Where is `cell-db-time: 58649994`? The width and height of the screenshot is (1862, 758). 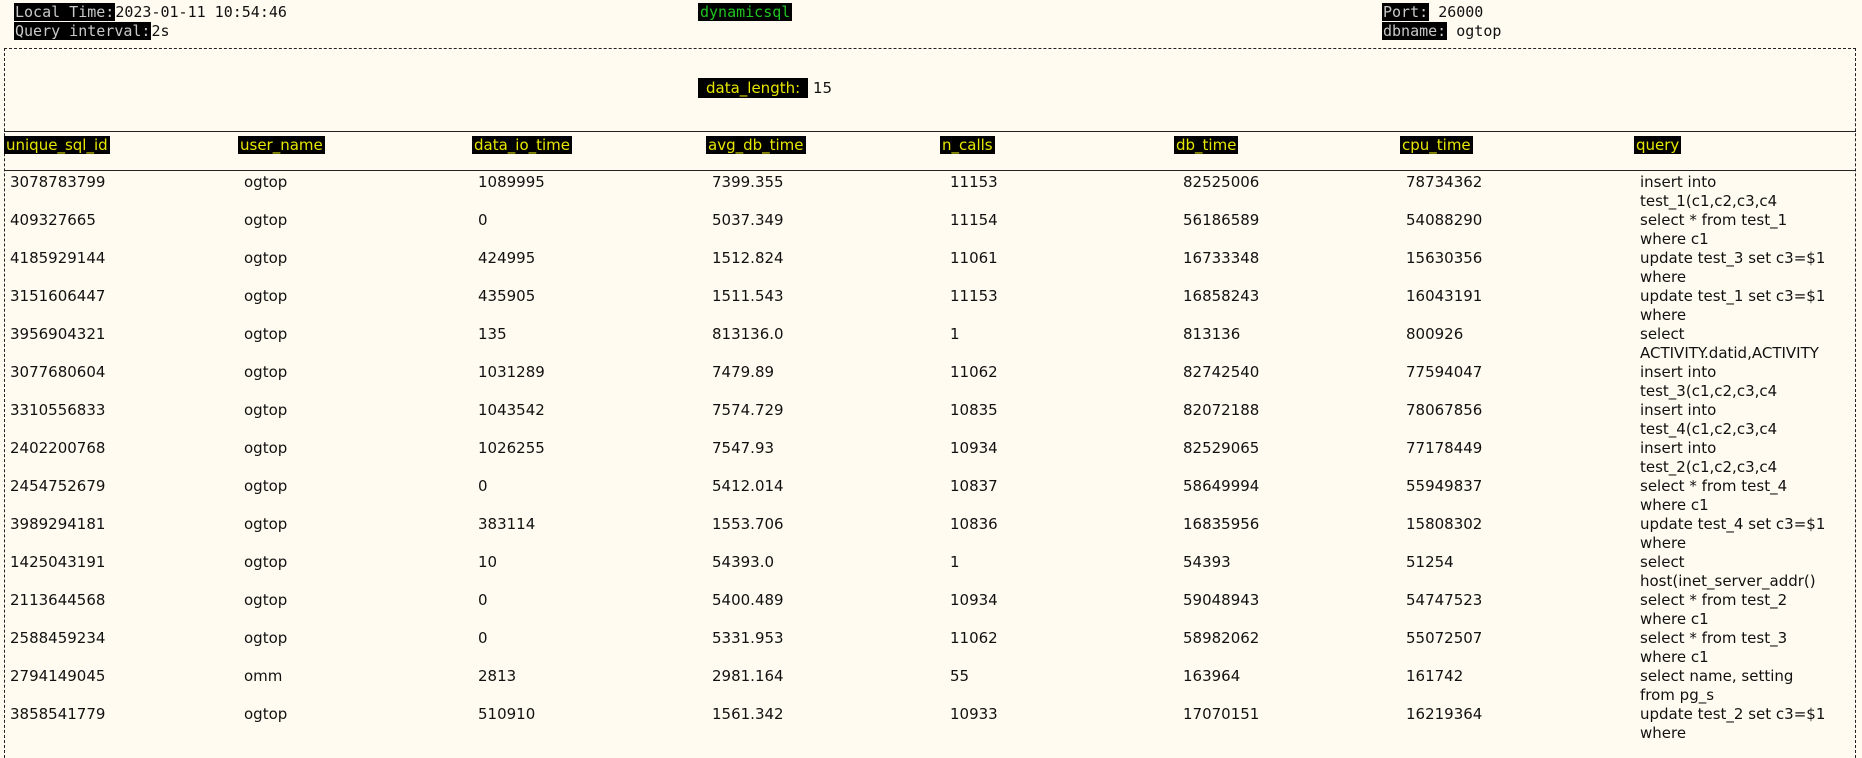
cell-db-time: 58649994 is located at coordinates (1221, 486).